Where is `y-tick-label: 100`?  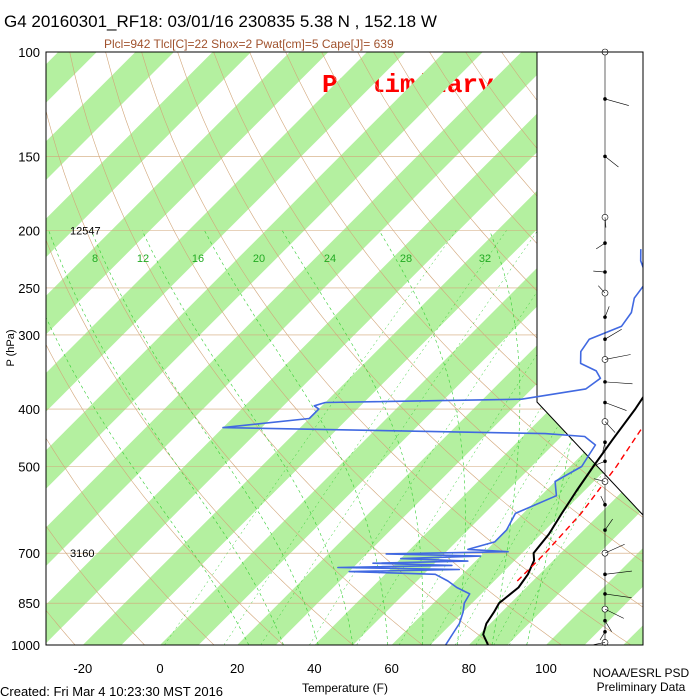
y-tick-label: 100 is located at coordinates (29, 52).